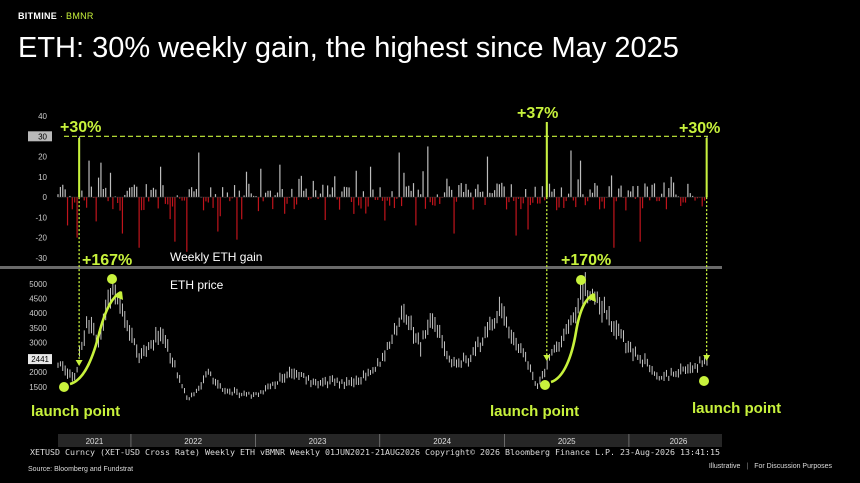 The width and height of the screenshot is (860, 483). I want to click on price-tick-4500: 4500, so click(38, 299).